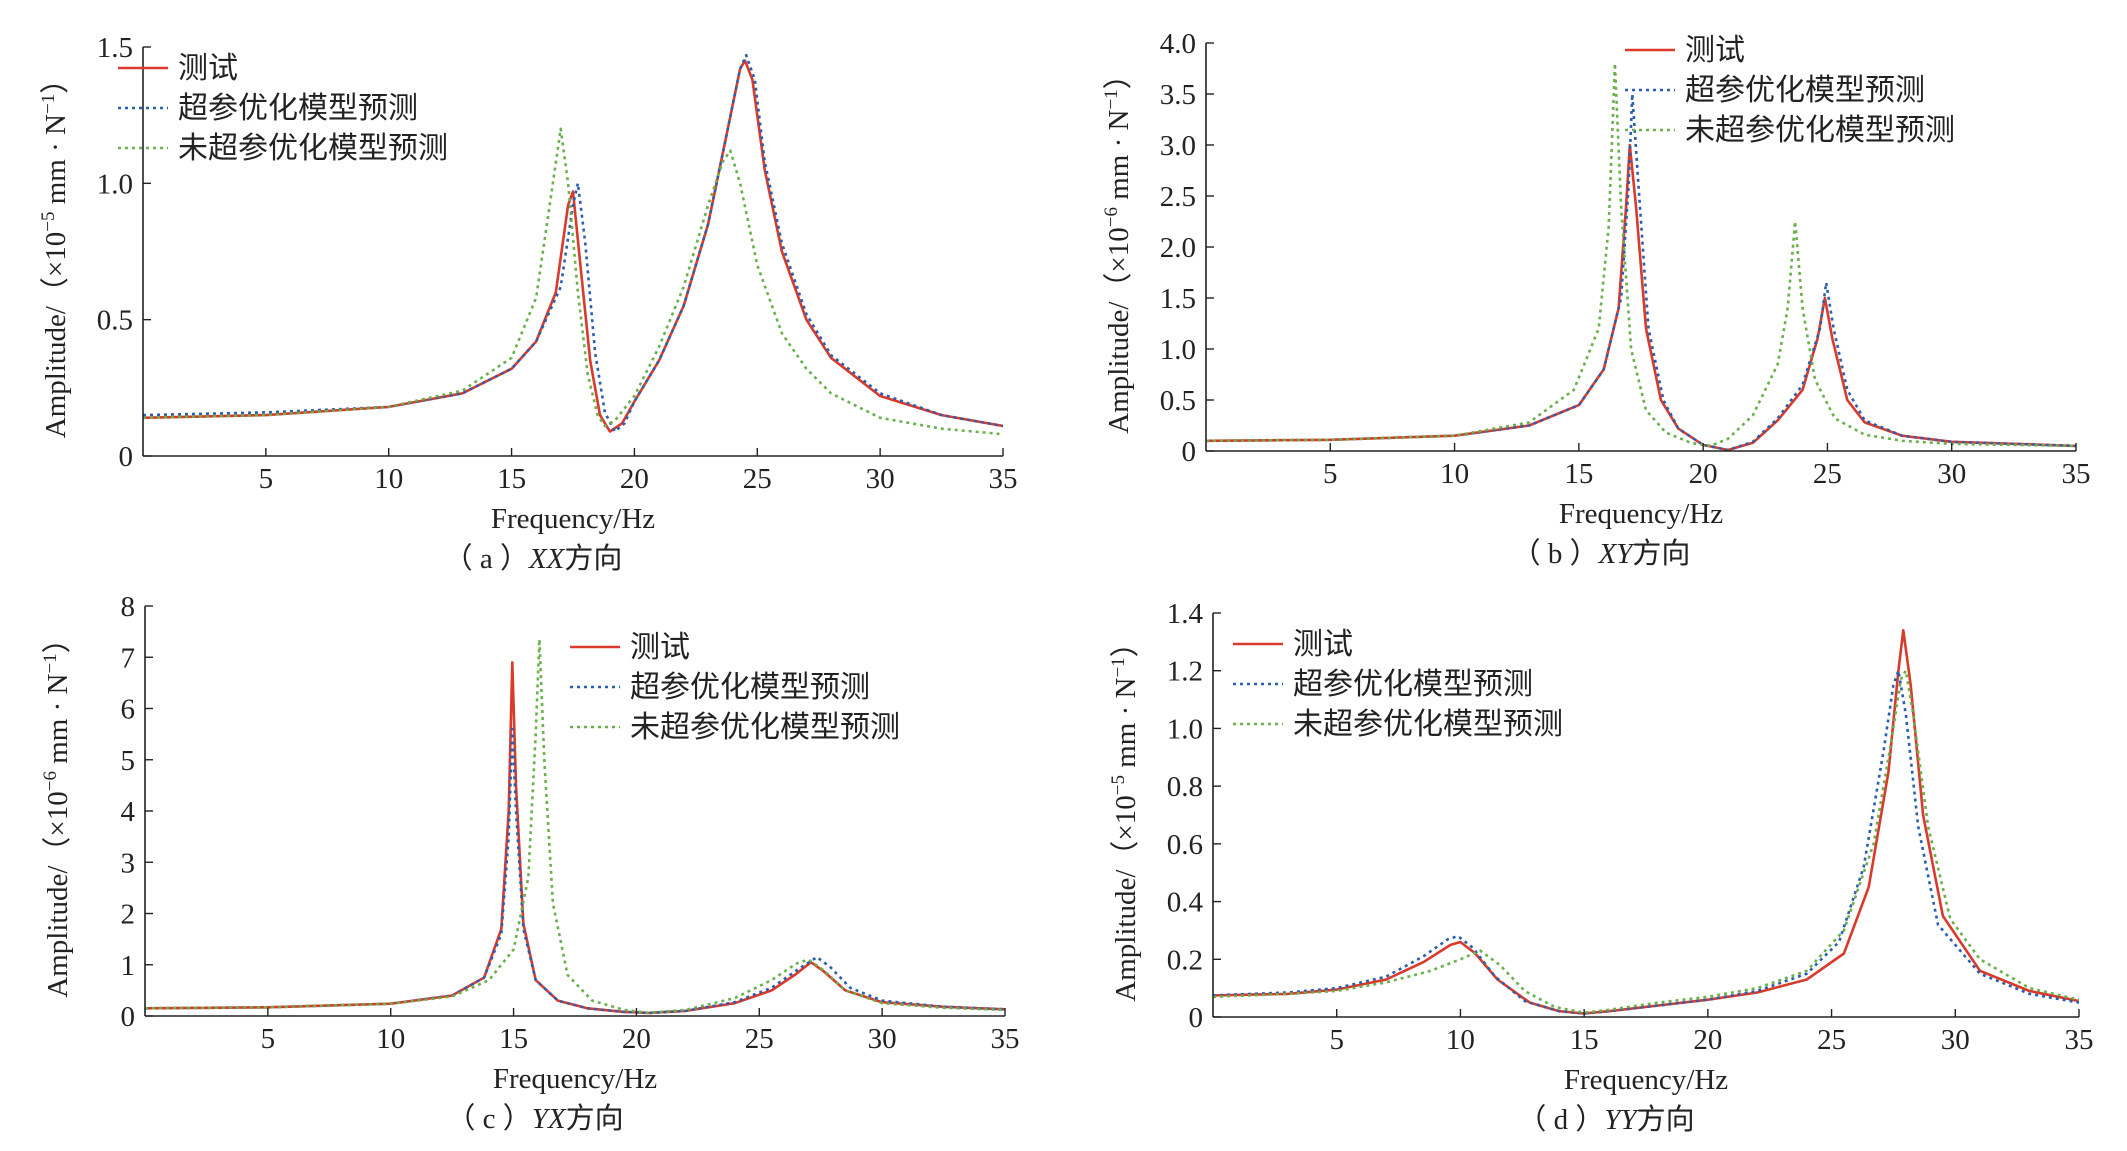 The height and width of the screenshot is (1151, 2127). Describe the element at coordinates (128, 915) in the screenshot. I see `y-tick-label: 2` at that location.